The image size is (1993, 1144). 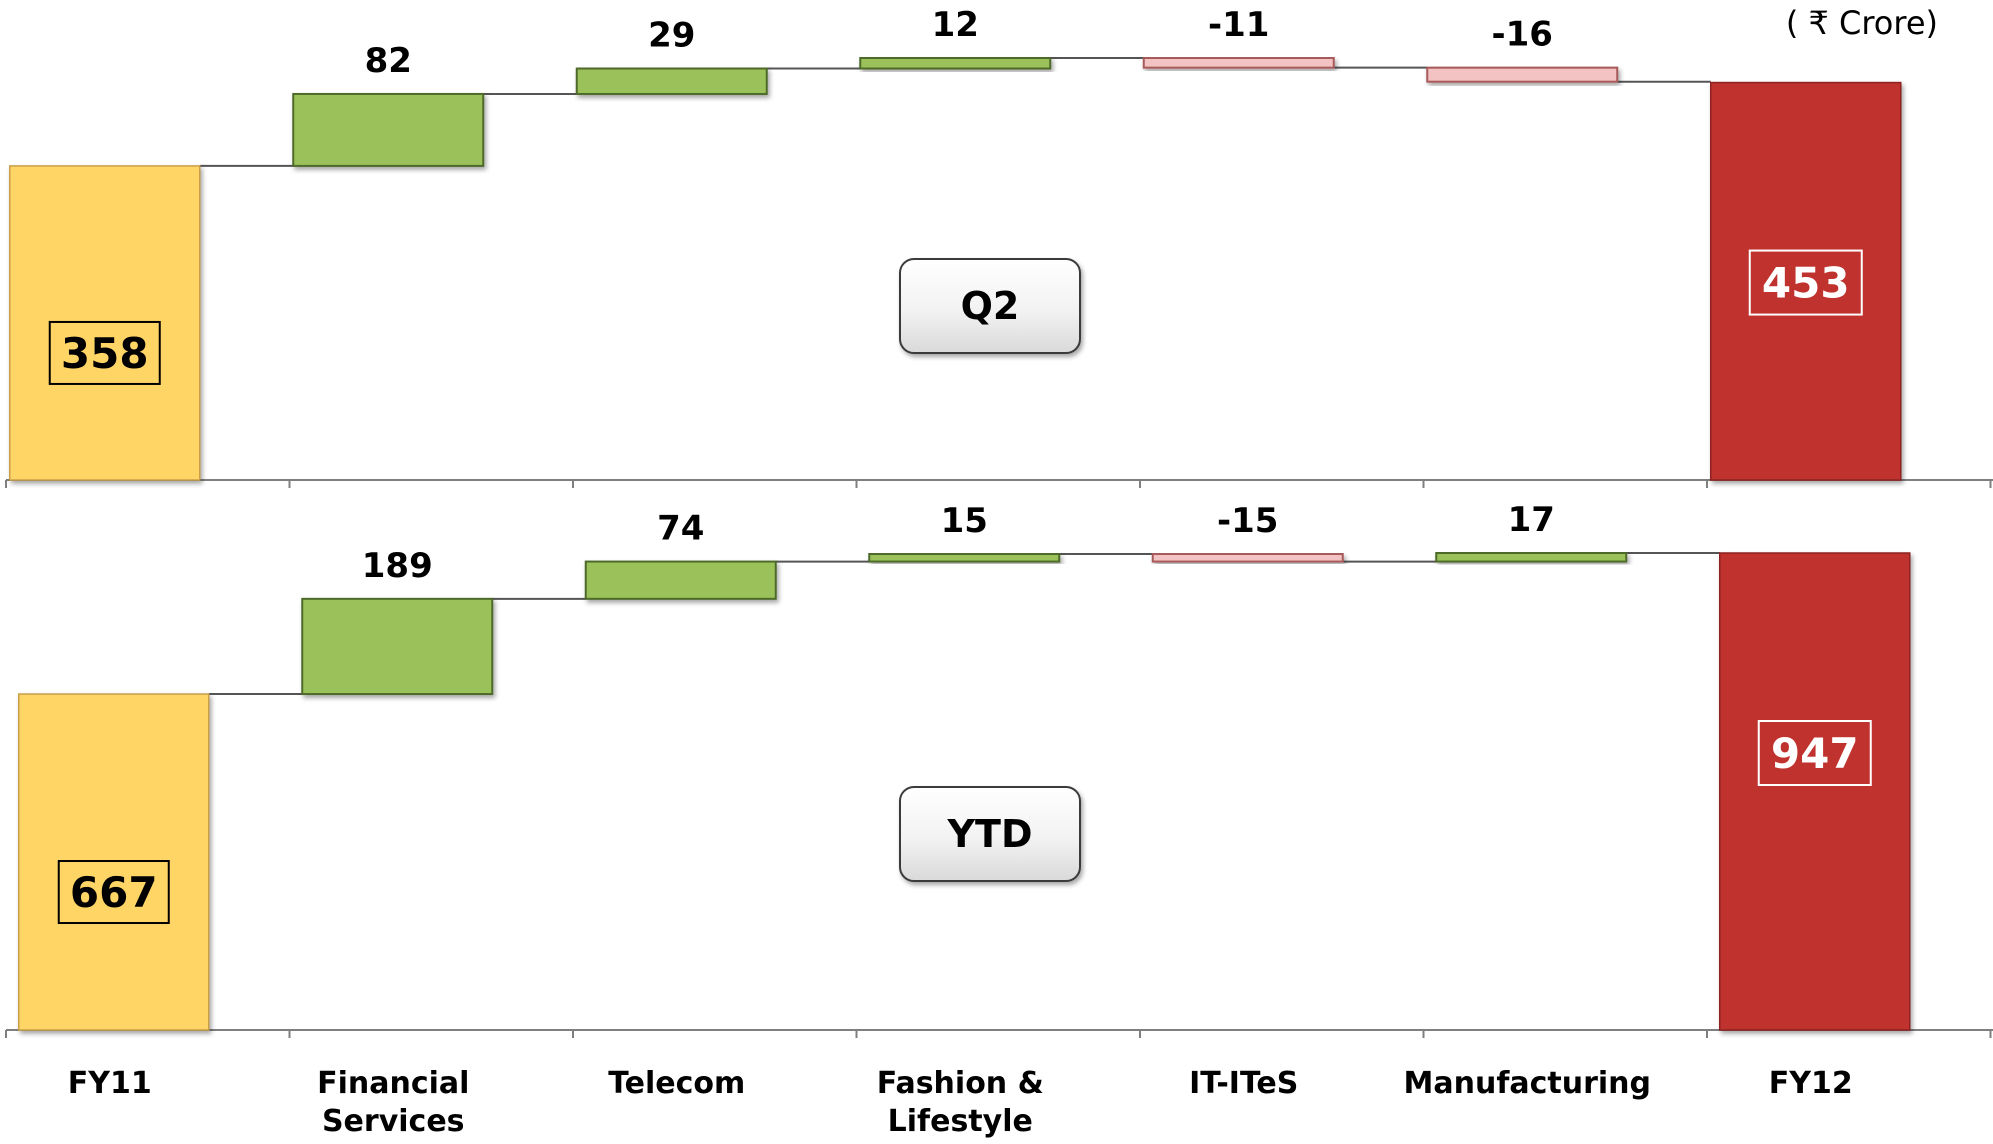 I want to click on data-label-it-ites: -15, so click(x=1247, y=521).